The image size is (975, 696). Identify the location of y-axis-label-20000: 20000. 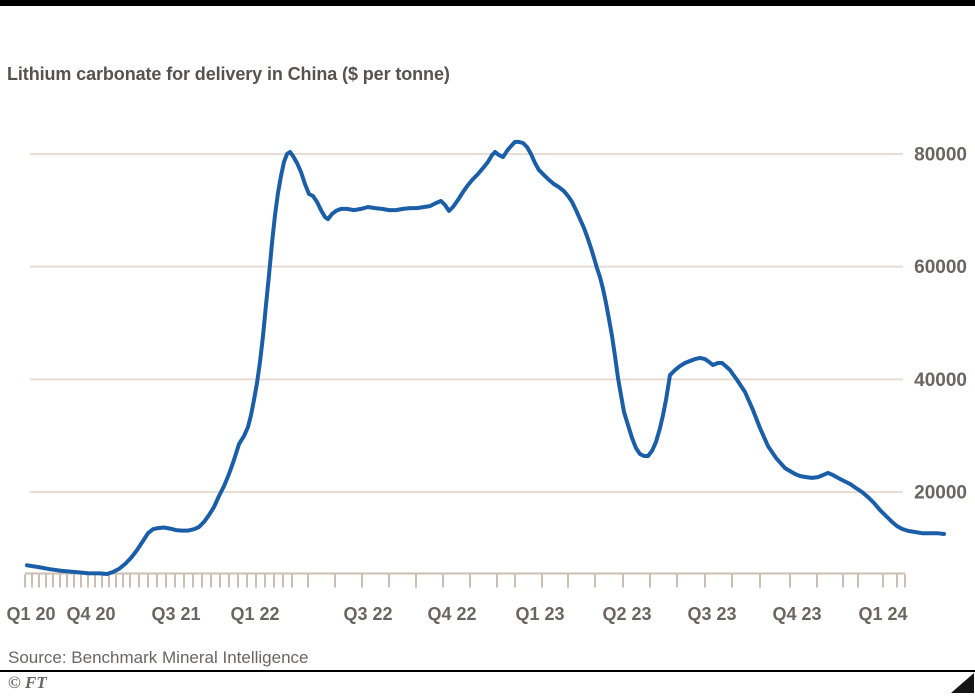
(940, 493).